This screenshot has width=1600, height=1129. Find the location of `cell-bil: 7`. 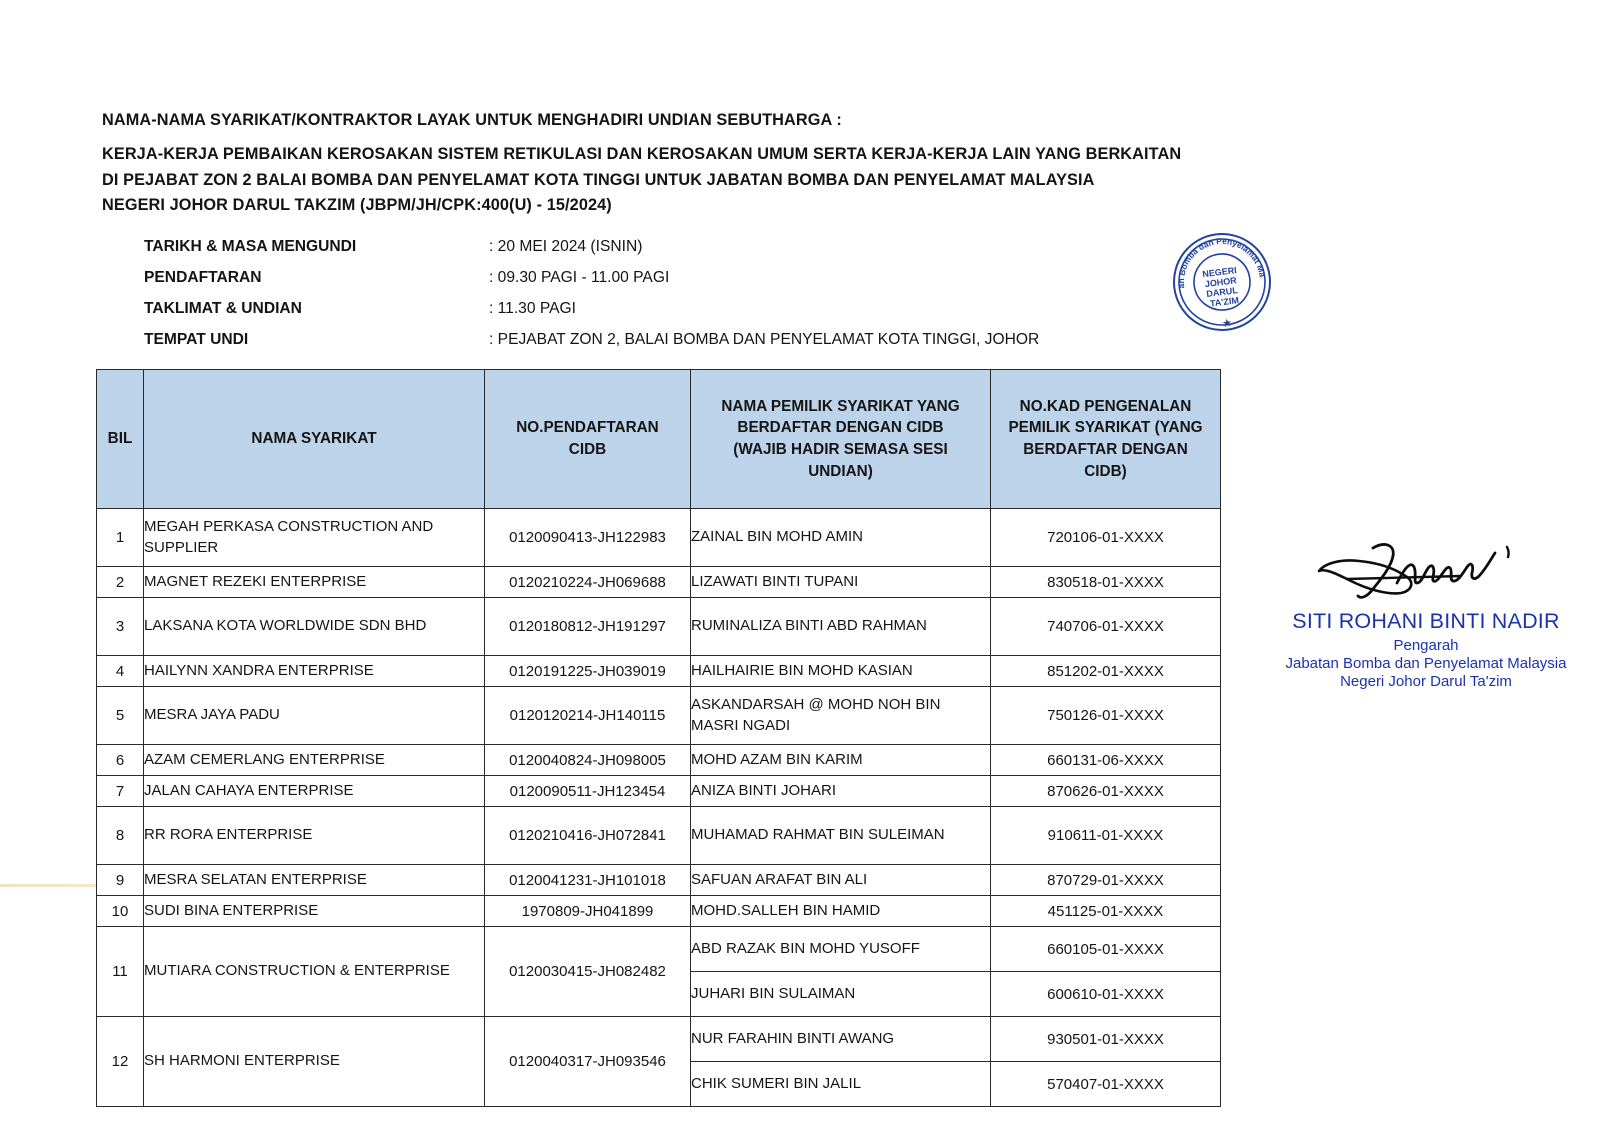

cell-bil: 7 is located at coordinates (120, 791).